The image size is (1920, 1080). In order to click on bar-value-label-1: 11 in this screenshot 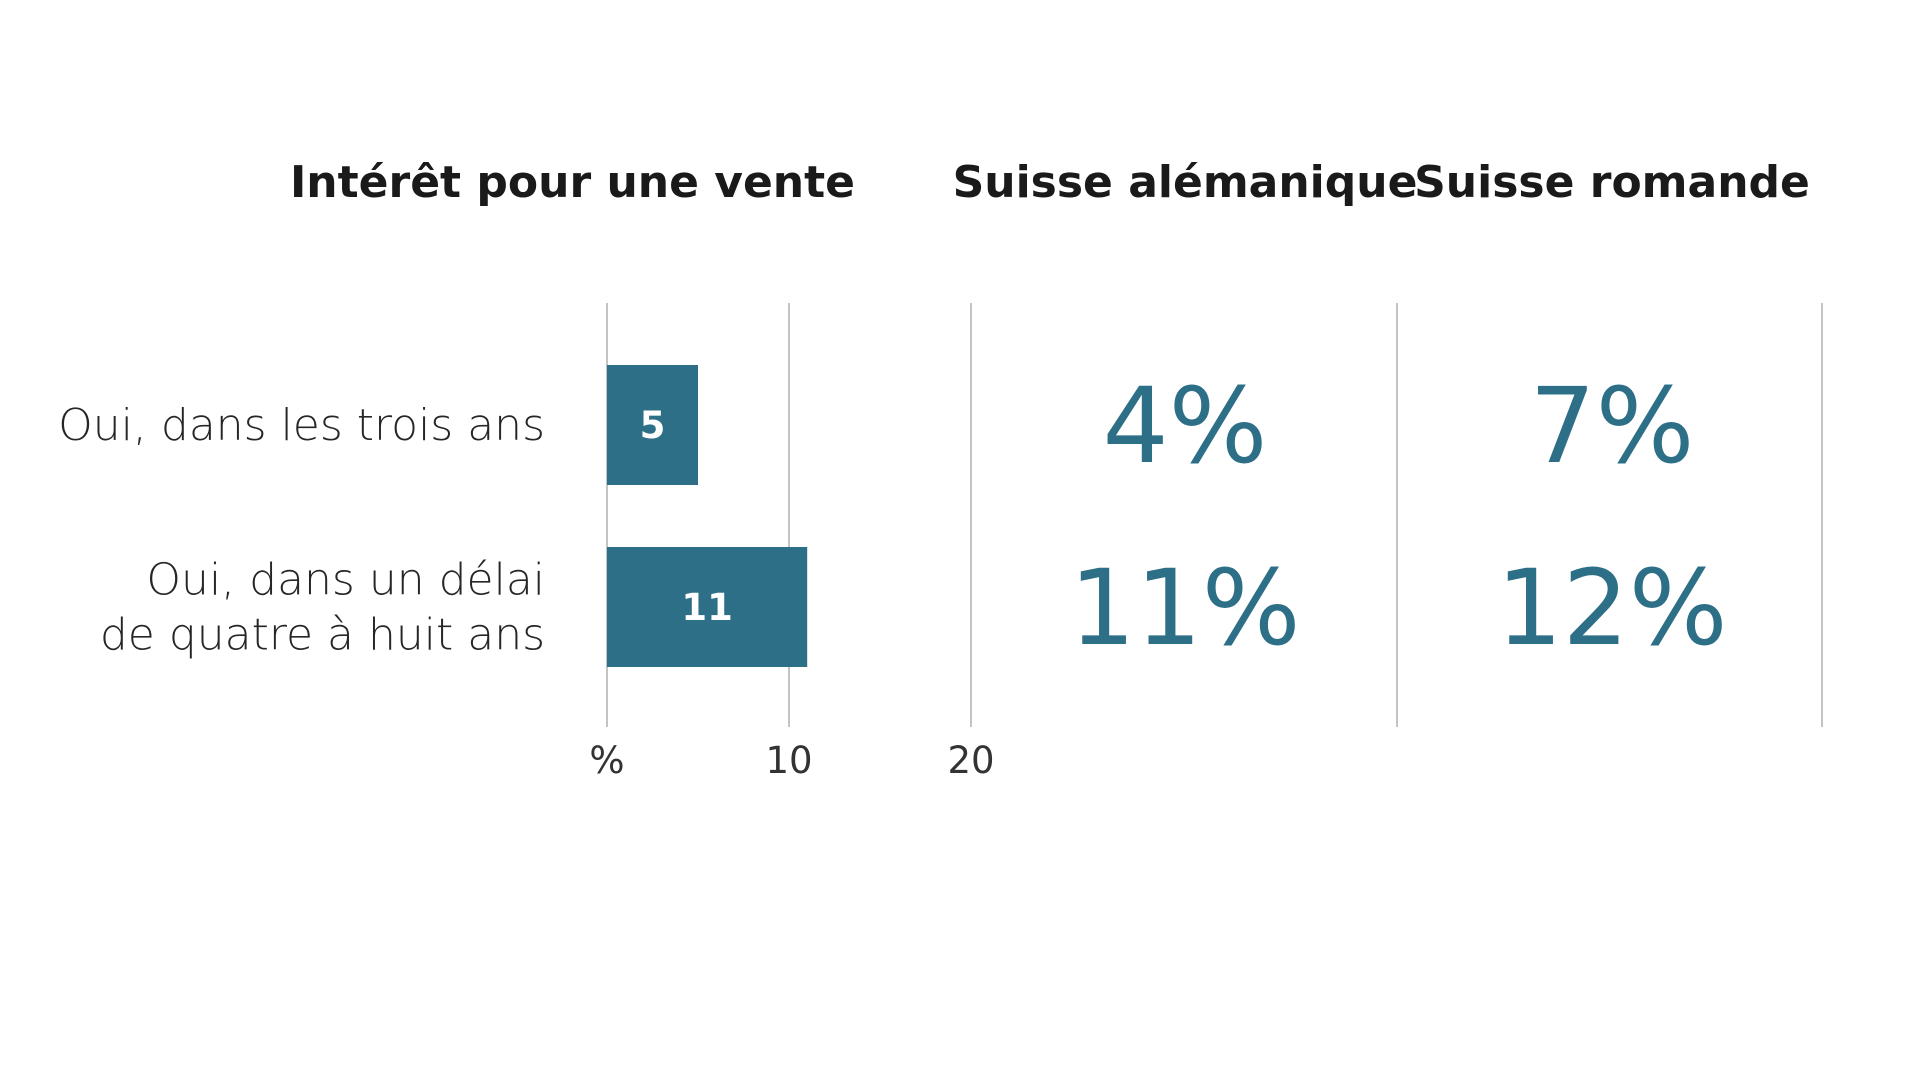, I will do `click(707, 607)`.